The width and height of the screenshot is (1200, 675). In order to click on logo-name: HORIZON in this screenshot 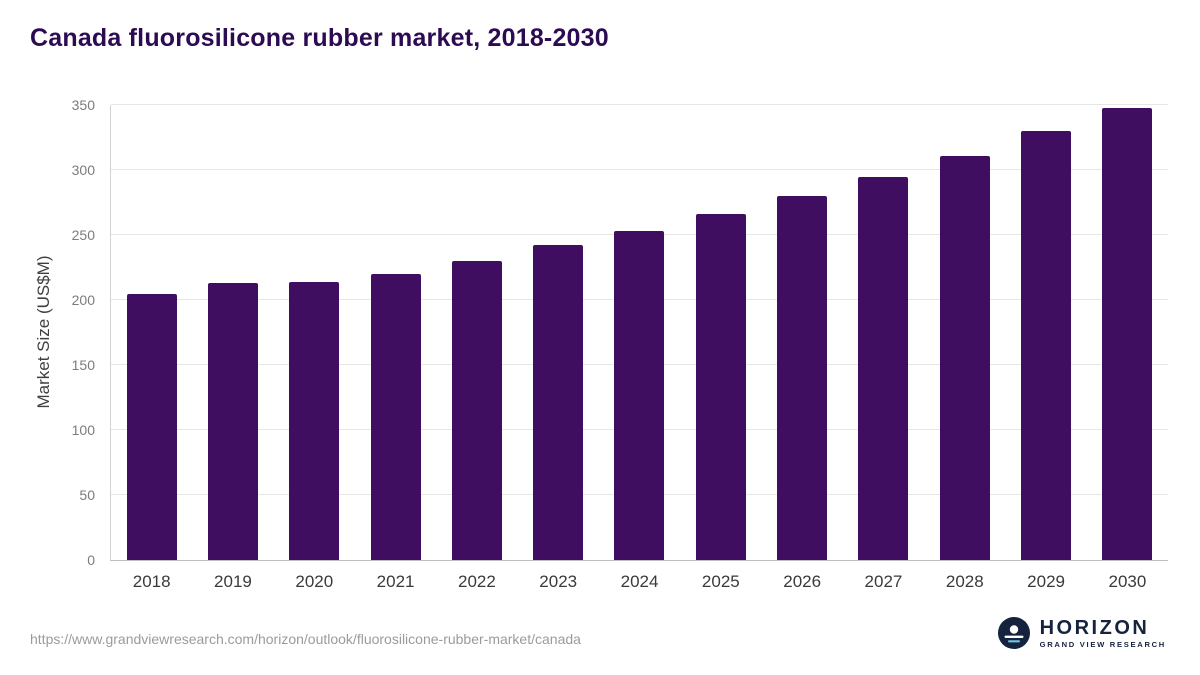, I will do `click(1094, 627)`.